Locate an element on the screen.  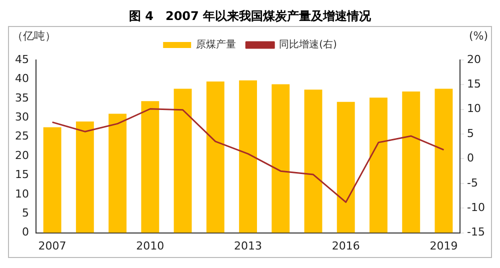
x-tick-label: 2010 is located at coordinates (150, 245).